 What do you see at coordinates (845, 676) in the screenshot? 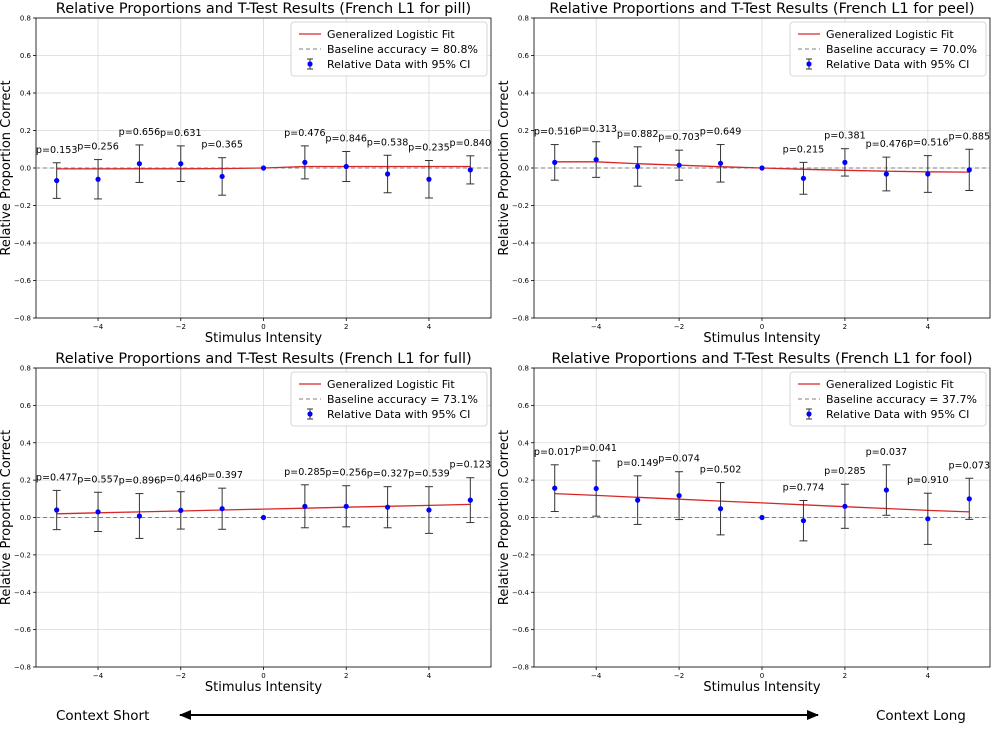
I see `x-tick-label: 2` at bounding box center [845, 676].